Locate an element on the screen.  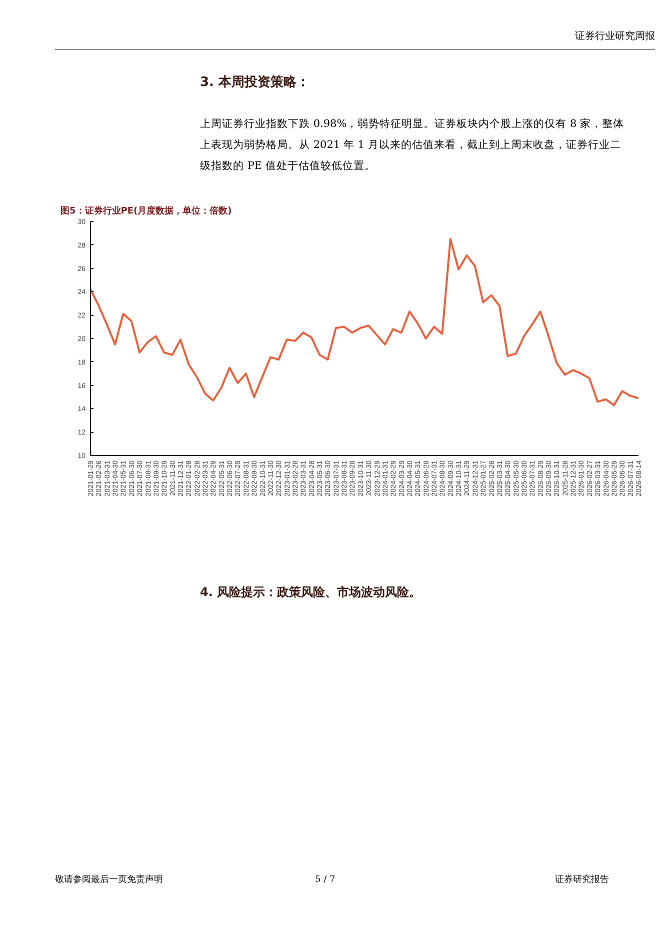
text: 证券行业研究周报 is located at coordinates (615, 37).